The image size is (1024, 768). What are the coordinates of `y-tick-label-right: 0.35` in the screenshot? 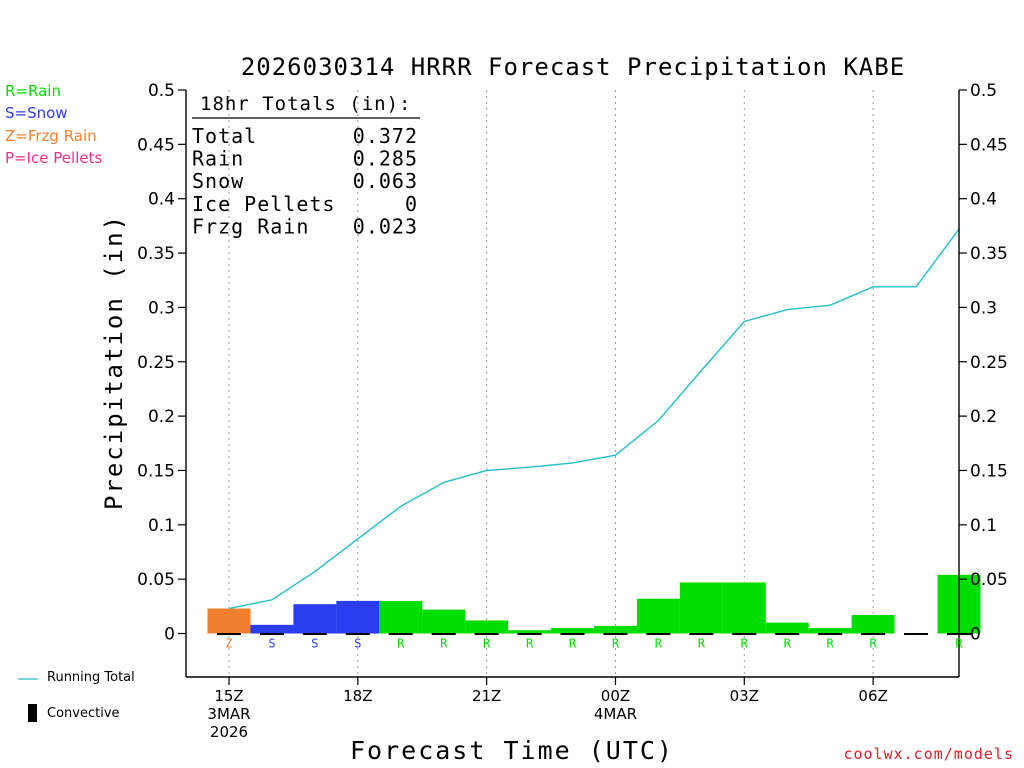 It's located at (989, 254).